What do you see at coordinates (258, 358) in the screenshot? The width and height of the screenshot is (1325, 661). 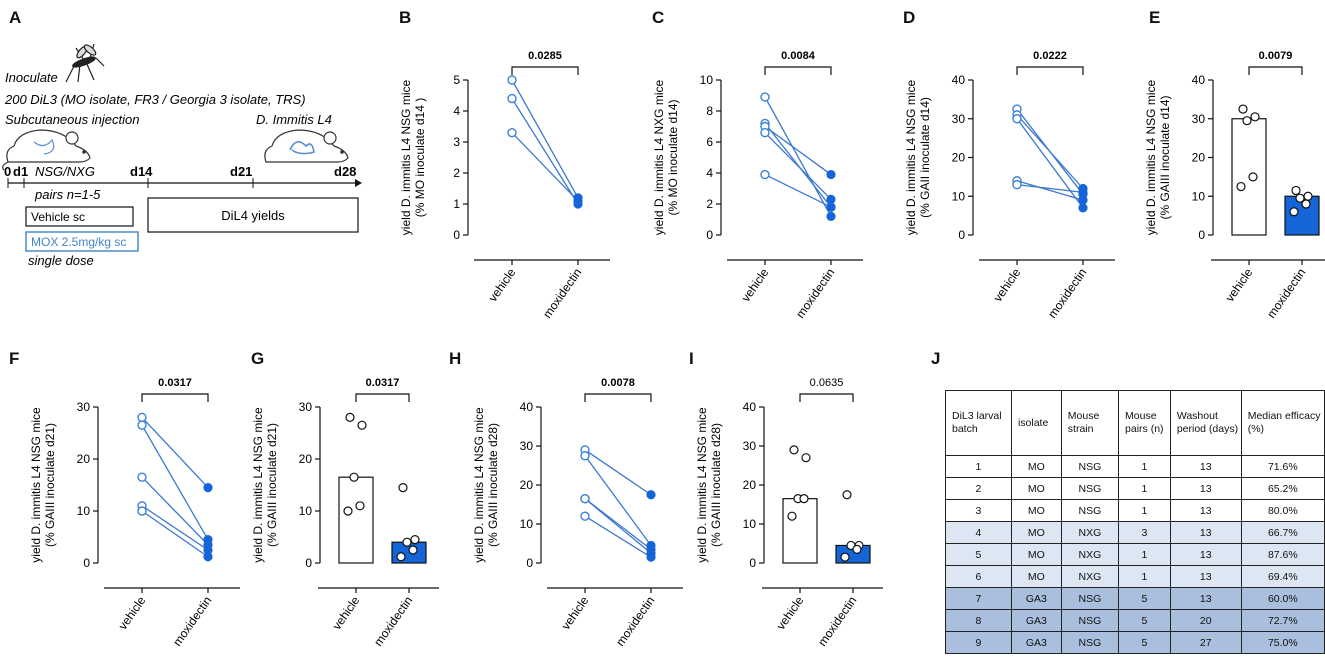 I see `panel-label-g: G` at bounding box center [258, 358].